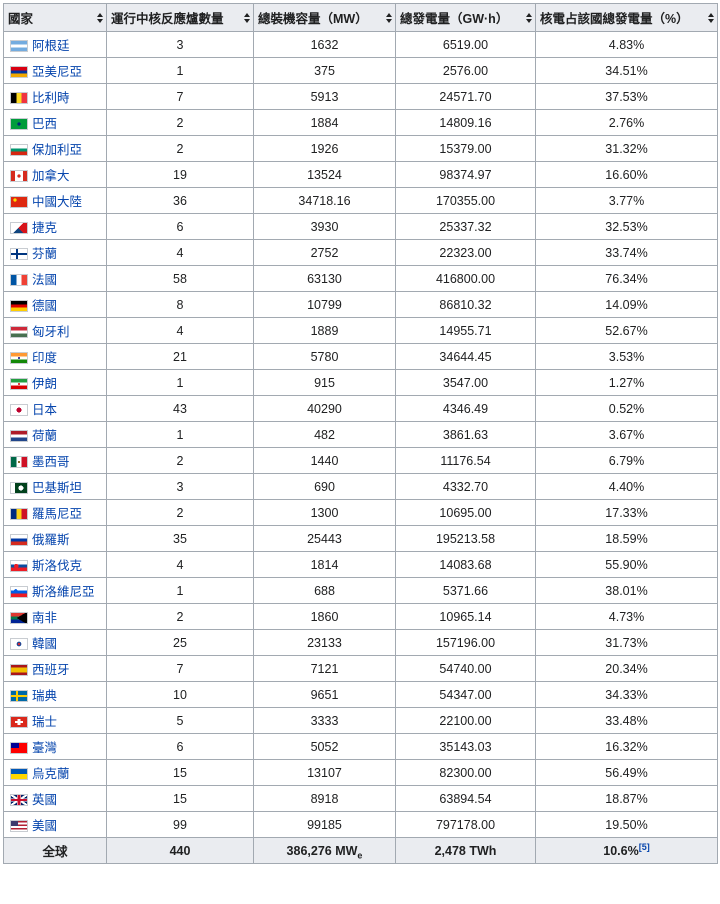 The width and height of the screenshot is (720, 904). I want to click on header-country: 國家, so click(55, 17).